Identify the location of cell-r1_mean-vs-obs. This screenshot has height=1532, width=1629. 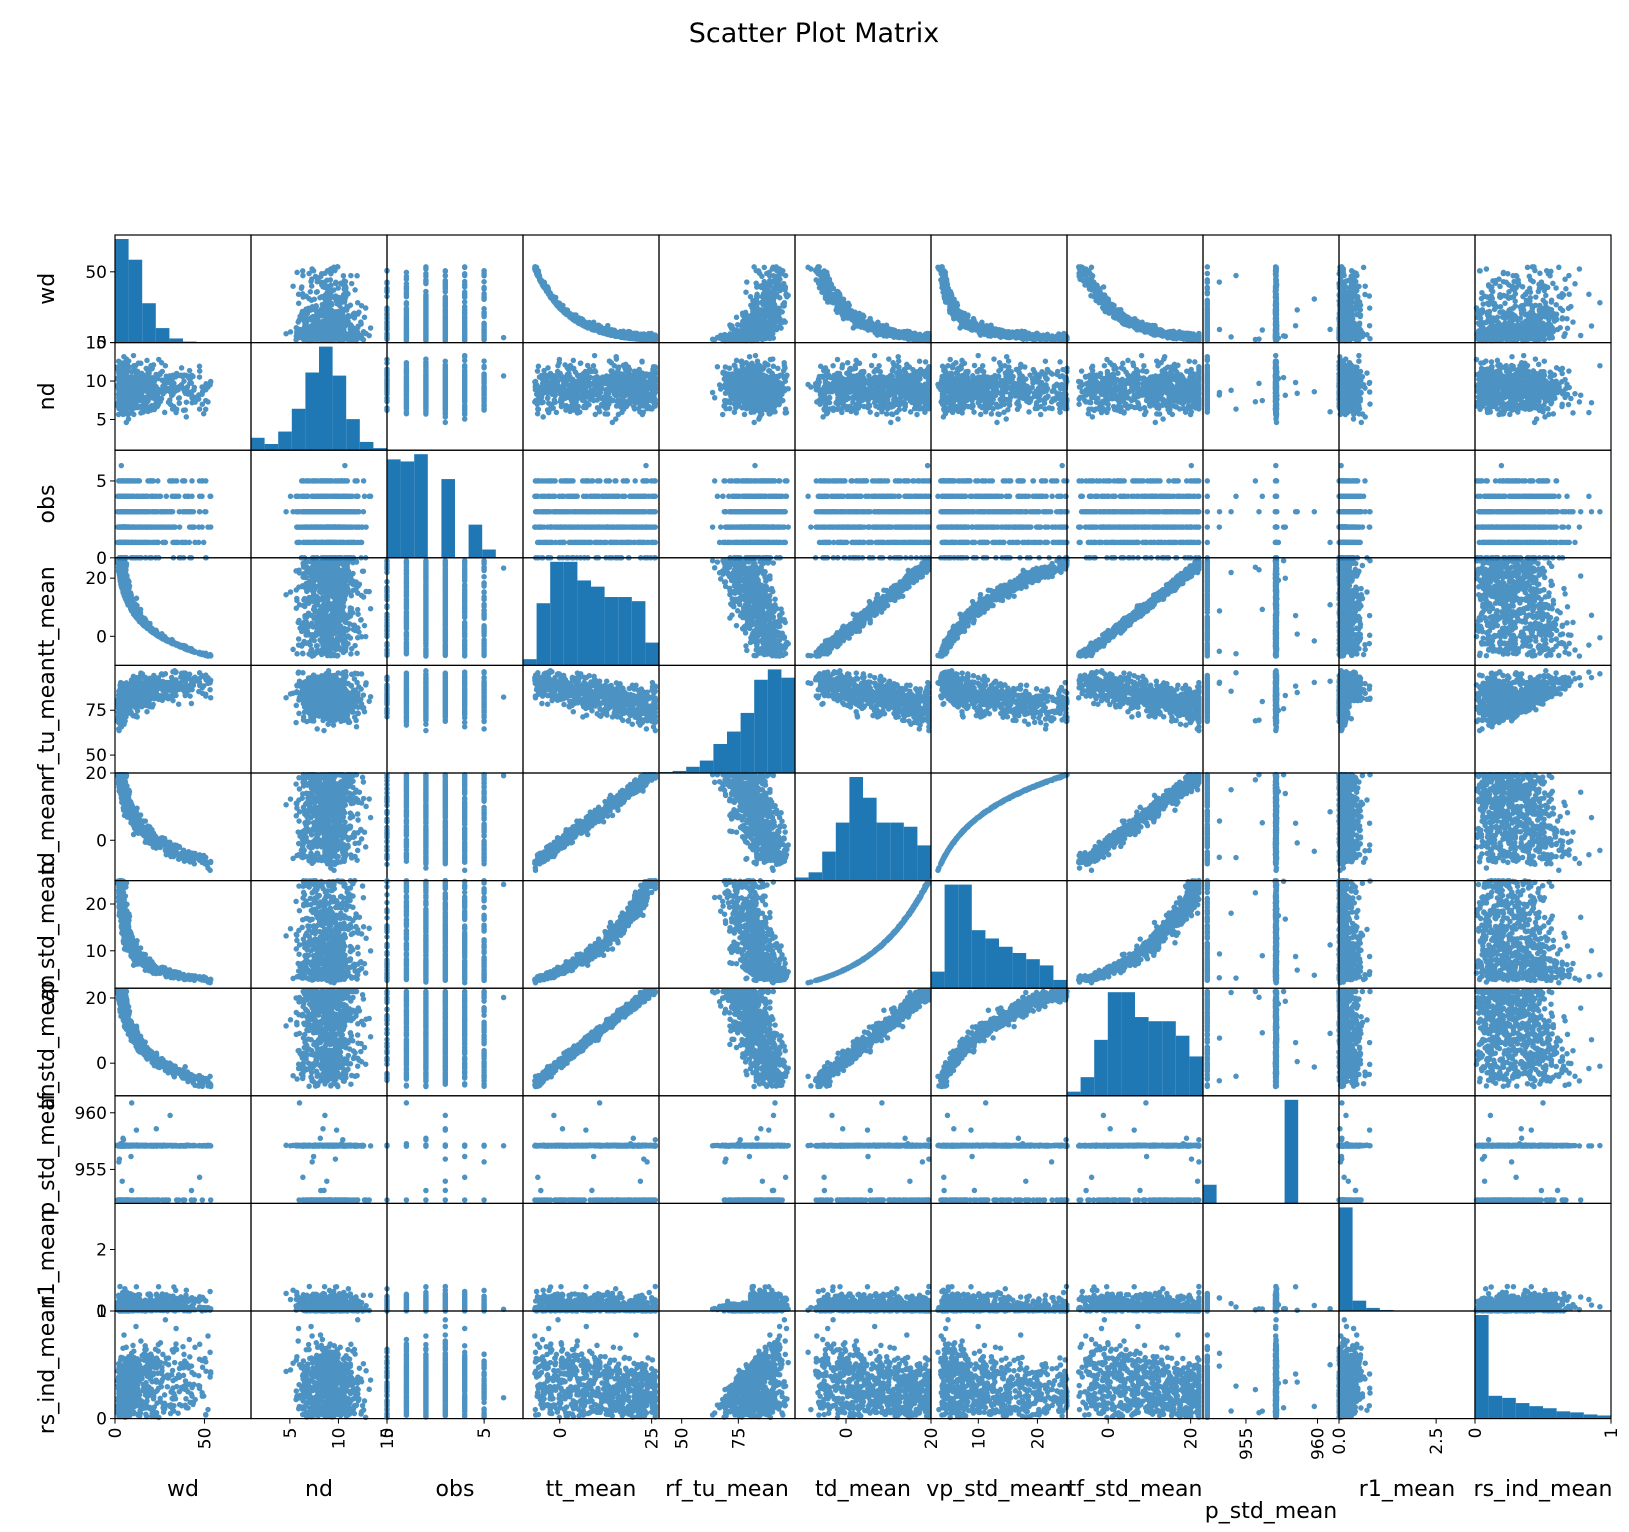
(454, 1258).